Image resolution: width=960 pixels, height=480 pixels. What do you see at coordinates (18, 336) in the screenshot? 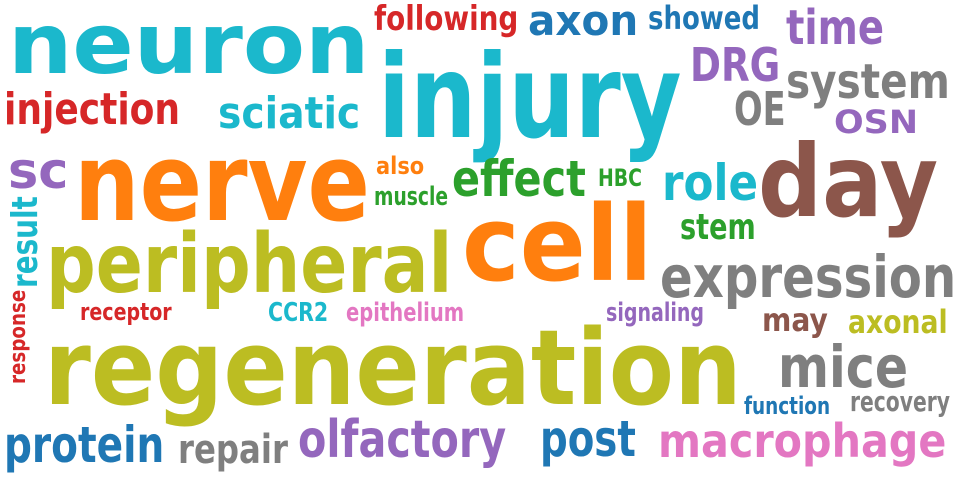
I see `word-response: response` at bounding box center [18, 336].